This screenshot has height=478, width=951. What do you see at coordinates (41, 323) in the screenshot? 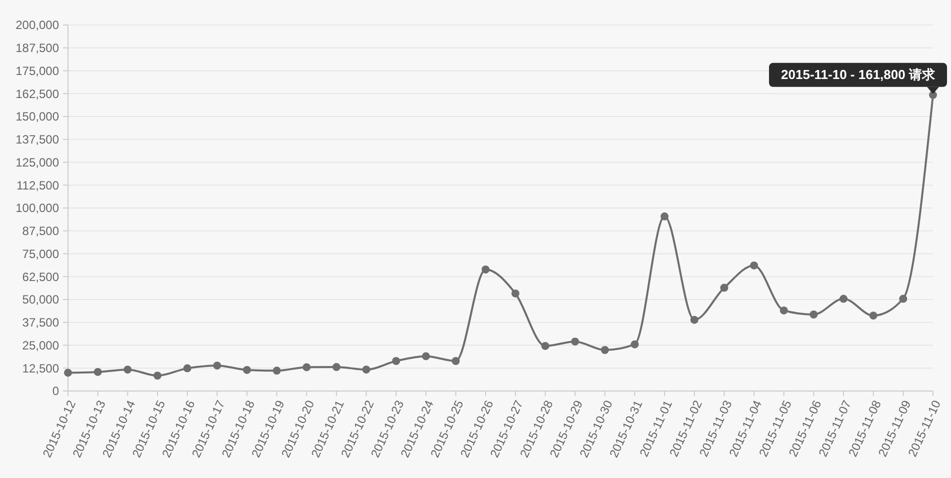
I see `y-tick-label: 37,500` at bounding box center [41, 323].